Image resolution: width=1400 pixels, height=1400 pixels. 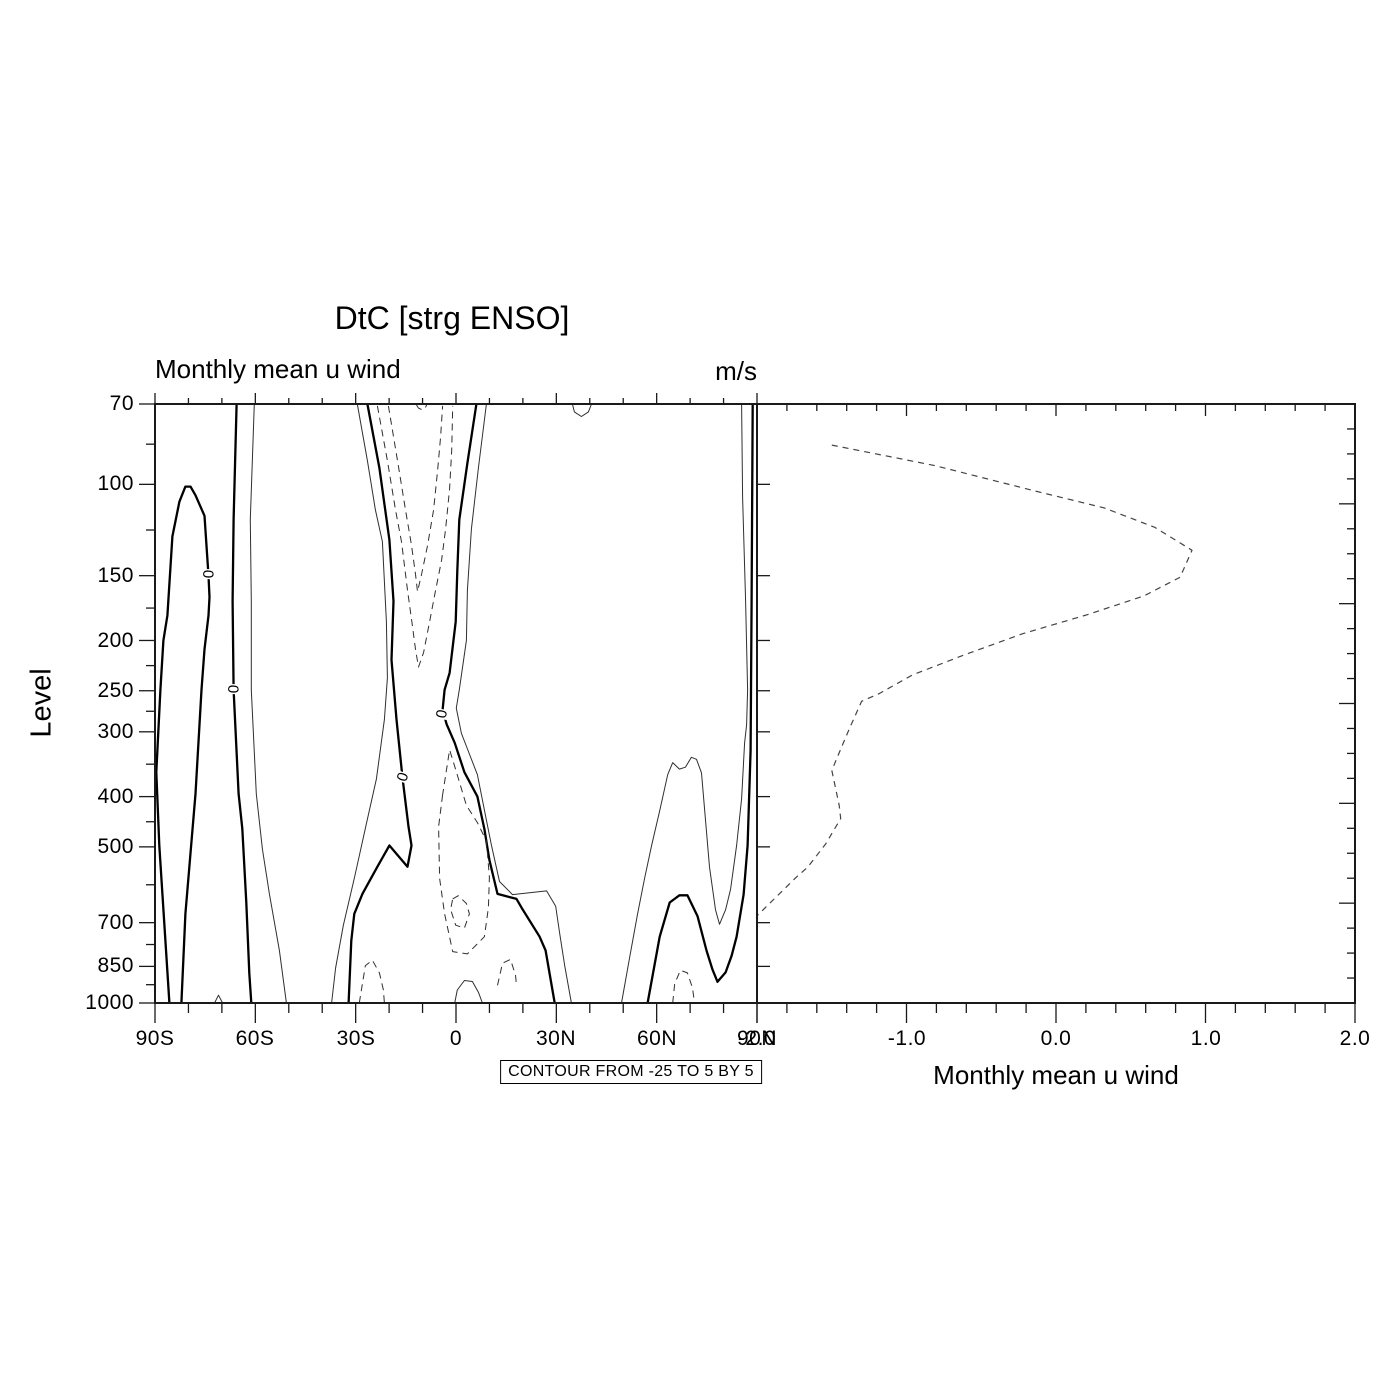 What do you see at coordinates (255, 1038) in the screenshot?
I see `x-tick-label-60s: 60S` at bounding box center [255, 1038].